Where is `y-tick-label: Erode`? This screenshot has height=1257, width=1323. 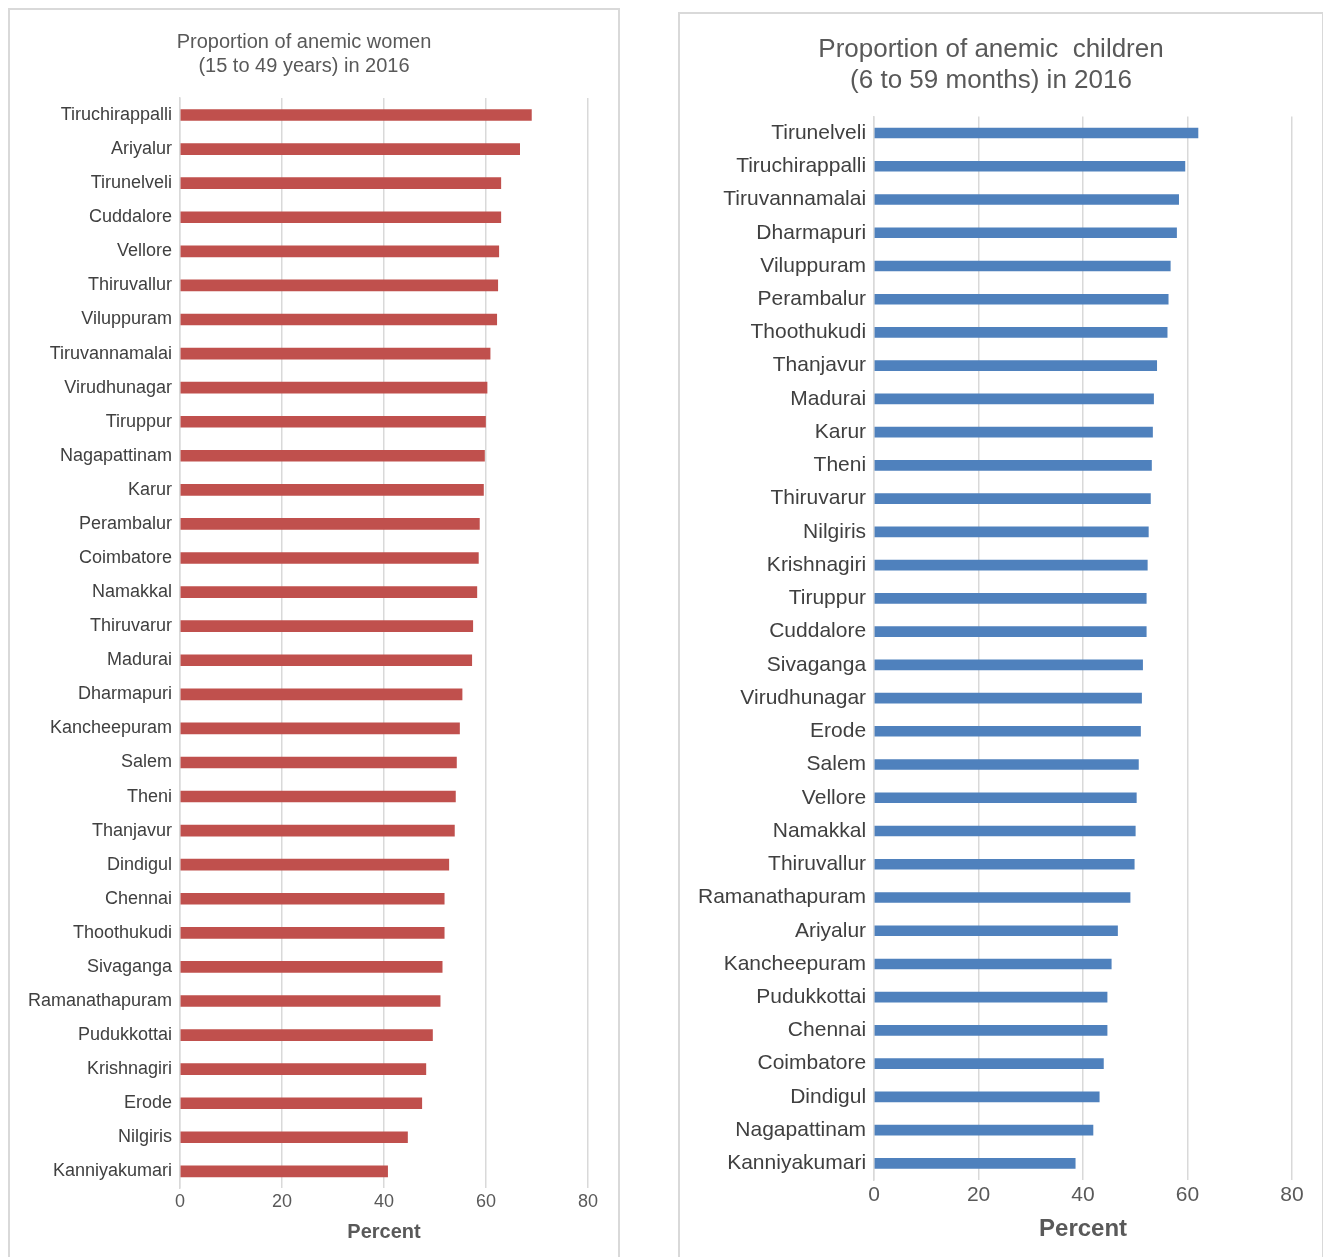
y-tick-label: Erode is located at coordinates (148, 1102).